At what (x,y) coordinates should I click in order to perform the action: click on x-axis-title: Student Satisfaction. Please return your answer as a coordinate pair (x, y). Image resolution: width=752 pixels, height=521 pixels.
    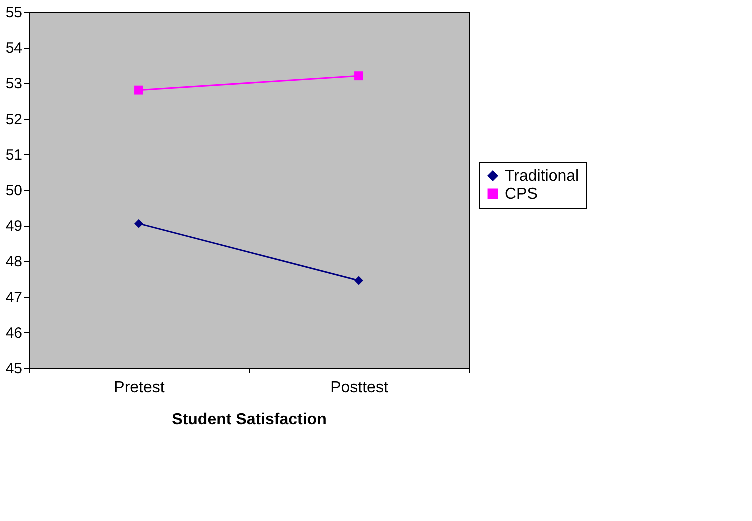
    Looking at the image, I should click on (249, 420).